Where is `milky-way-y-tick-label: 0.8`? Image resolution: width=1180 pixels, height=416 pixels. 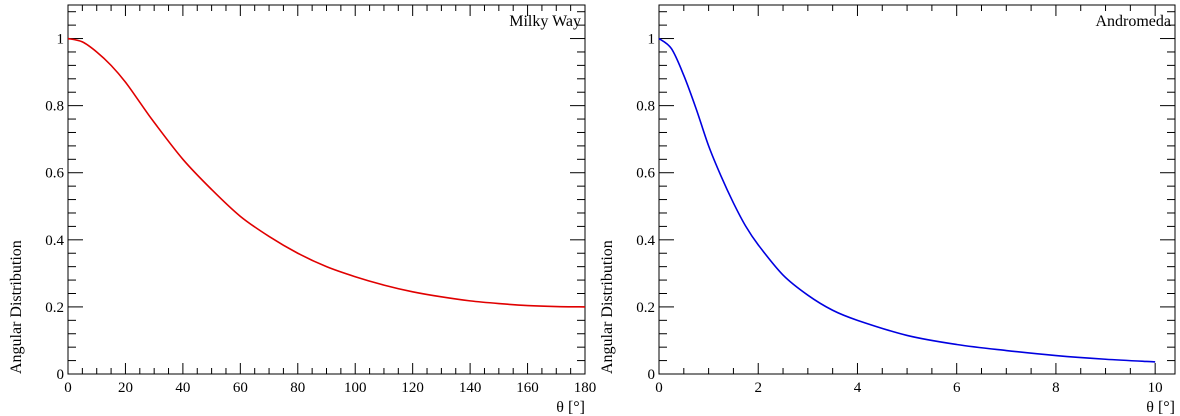
milky-way-y-tick-label: 0.8 is located at coordinates (54, 107).